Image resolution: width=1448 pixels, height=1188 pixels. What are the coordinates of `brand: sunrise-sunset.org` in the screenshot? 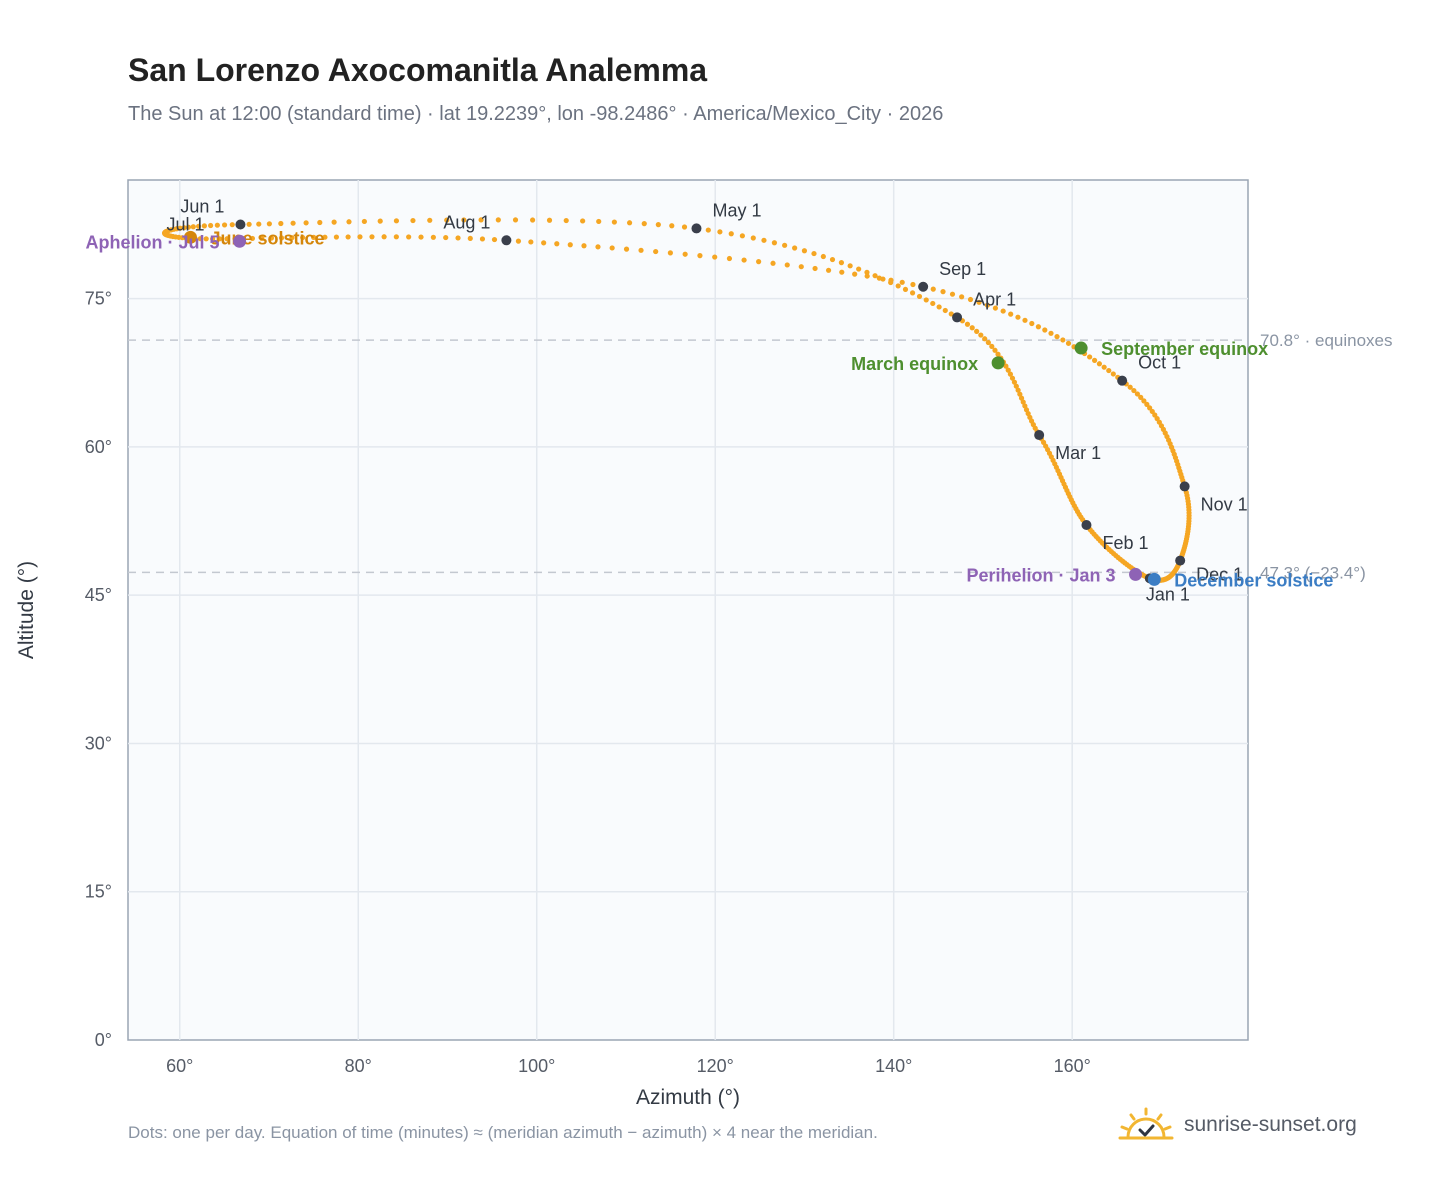 It's located at (1237, 1125).